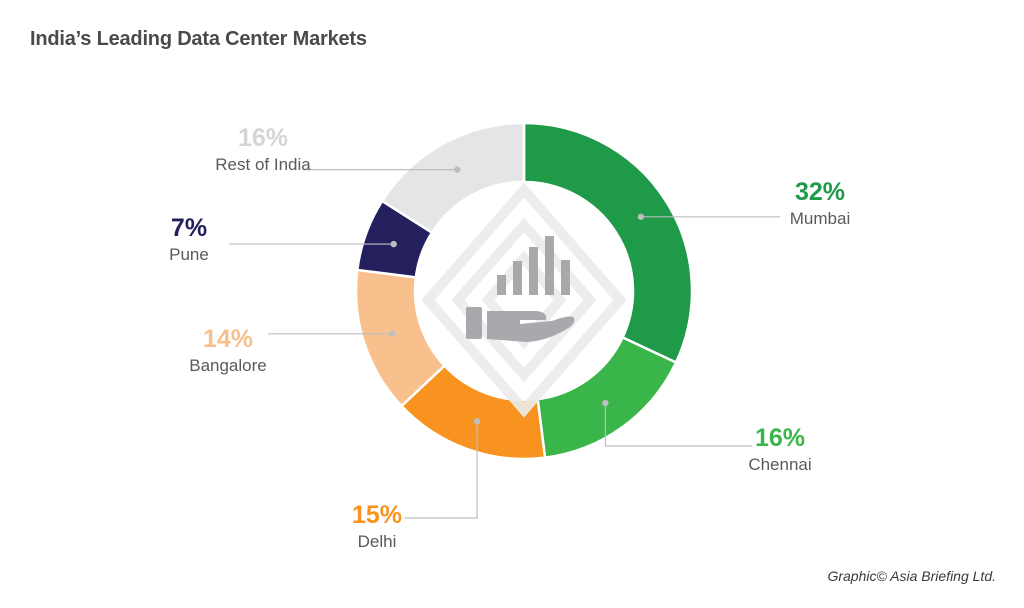  What do you see at coordinates (198, 39) in the screenshot?
I see `chart-title: India’s Leading Data Center Markets` at bounding box center [198, 39].